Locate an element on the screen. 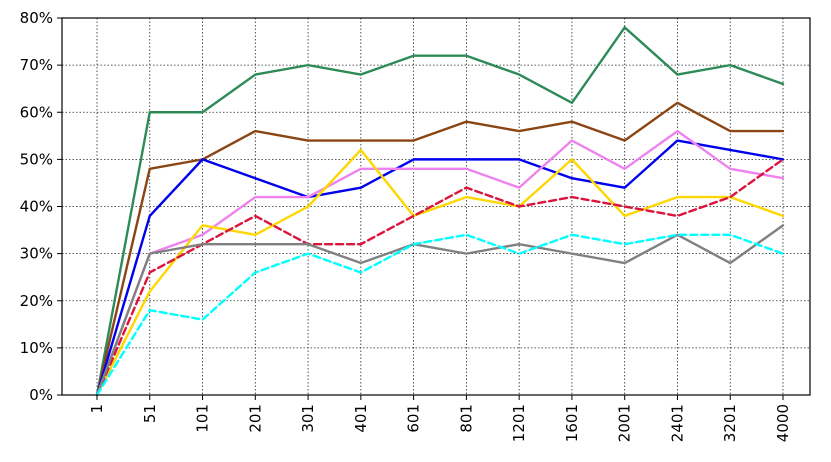 The width and height of the screenshot is (831, 462). y-tick-label: 70% is located at coordinates (36, 65).